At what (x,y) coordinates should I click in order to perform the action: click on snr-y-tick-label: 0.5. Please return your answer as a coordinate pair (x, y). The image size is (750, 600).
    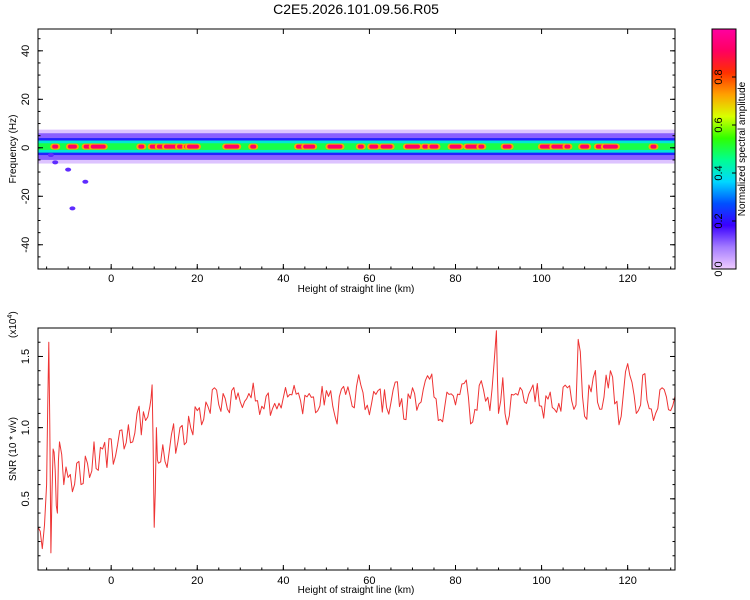
    Looking at the image, I should click on (26, 498).